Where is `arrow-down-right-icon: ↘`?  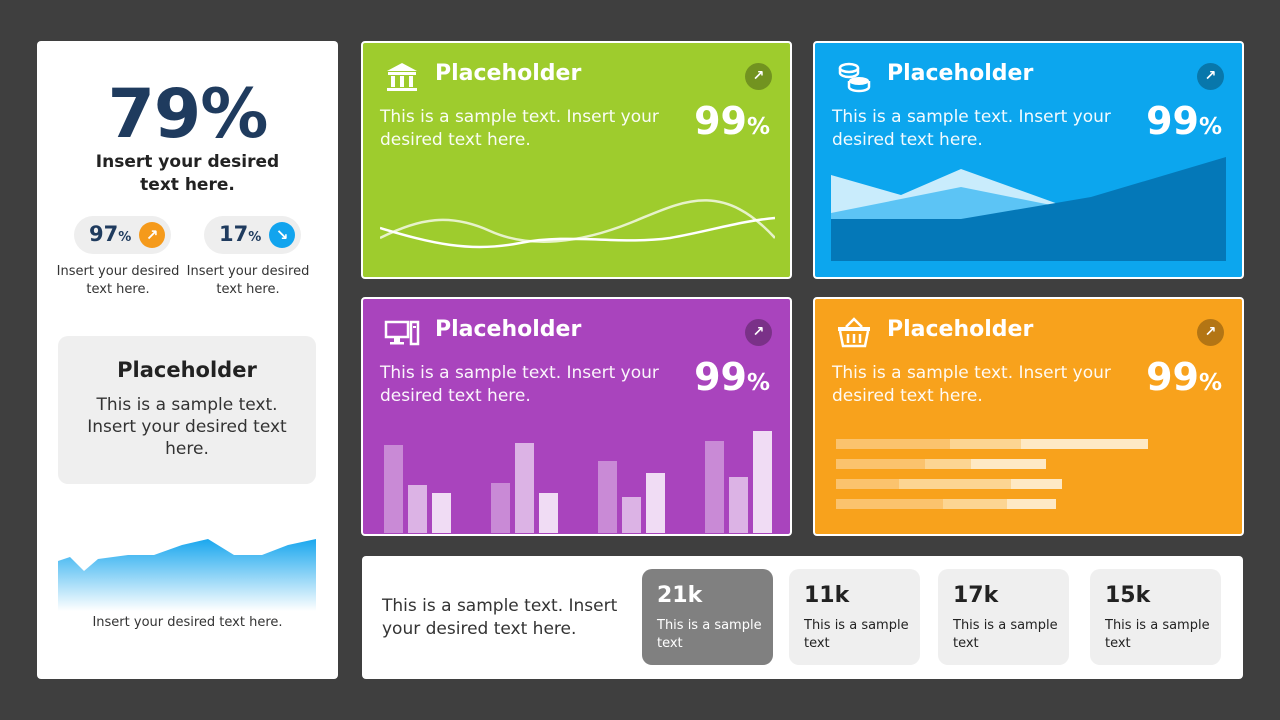
arrow-down-right-icon: ↘ is located at coordinates (282, 235).